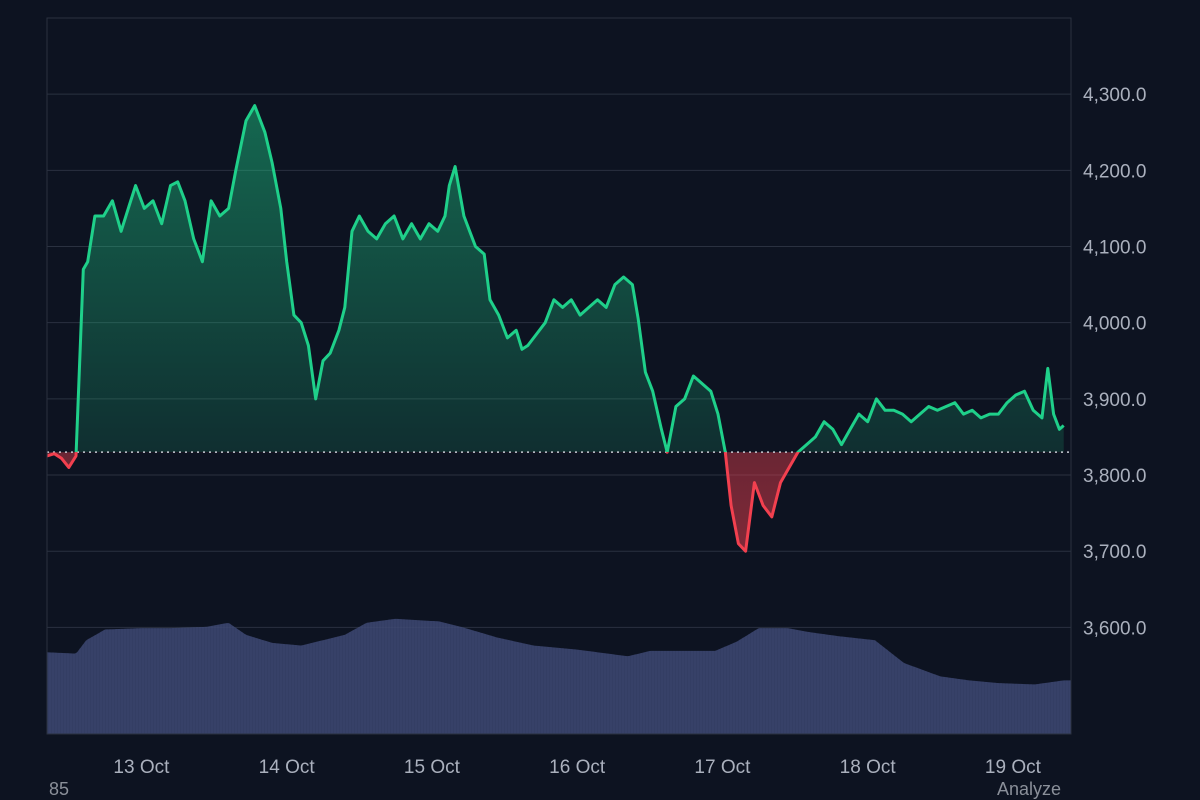 Image resolution: width=1200 pixels, height=800 pixels. I want to click on volume-area, so click(559, 676).